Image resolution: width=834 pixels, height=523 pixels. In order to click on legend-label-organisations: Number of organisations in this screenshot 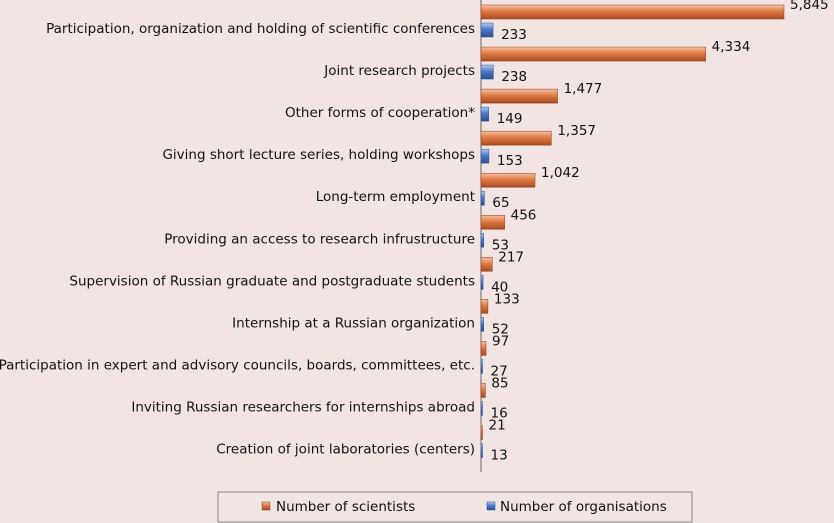, I will do `click(583, 507)`.